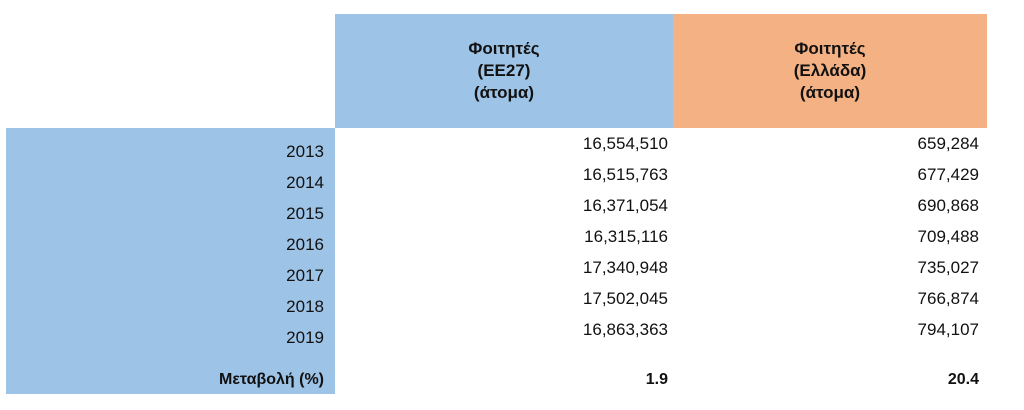 The height and width of the screenshot is (410, 1024). What do you see at coordinates (305, 213) in the screenshot?
I see `year-cell: 2015` at bounding box center [305, 213].